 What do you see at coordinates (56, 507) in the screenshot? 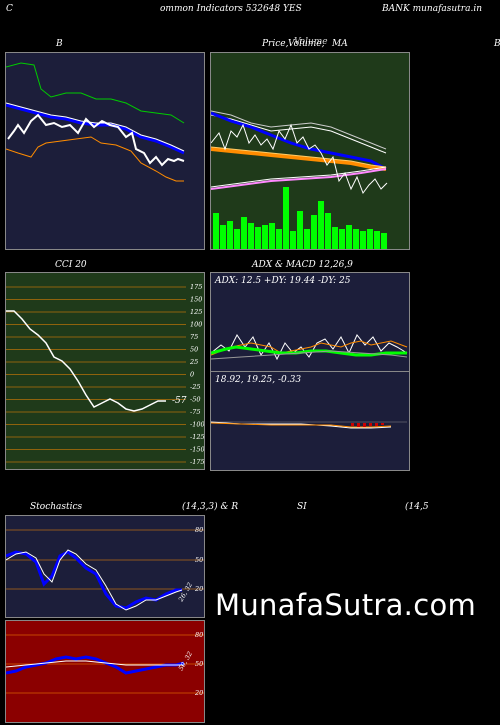
I see `stoch-title: Stochastics` at bounding box center [56, 507].